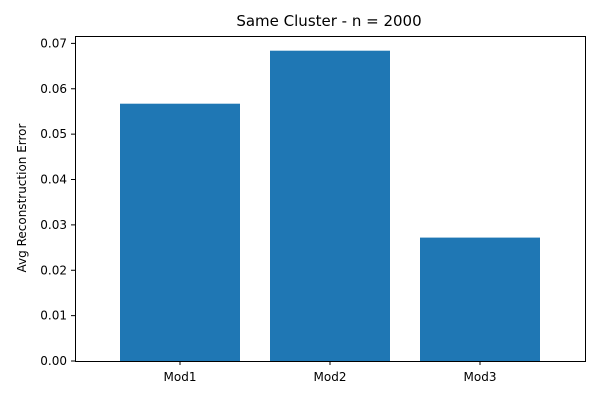 The width and height of the screenshot is (600, 400). What do you see at coordinates (53, 43) in the screenshot?
I see `y-tick-label: 0.07` at bounding box center [53, 43].